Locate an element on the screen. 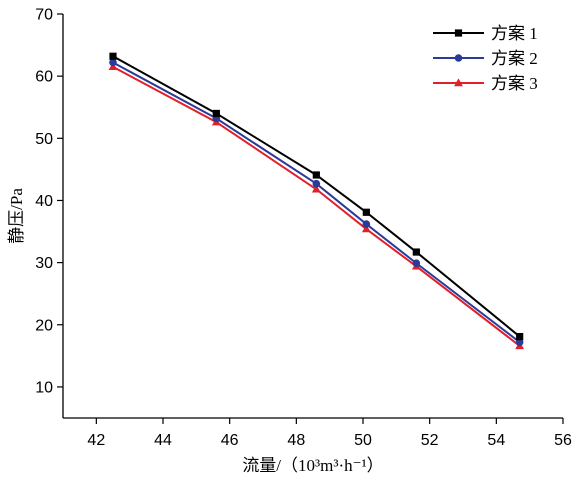  x-axis-title: 流量/（10³m³·h⁻¹） is located at coordinates (312, 465).